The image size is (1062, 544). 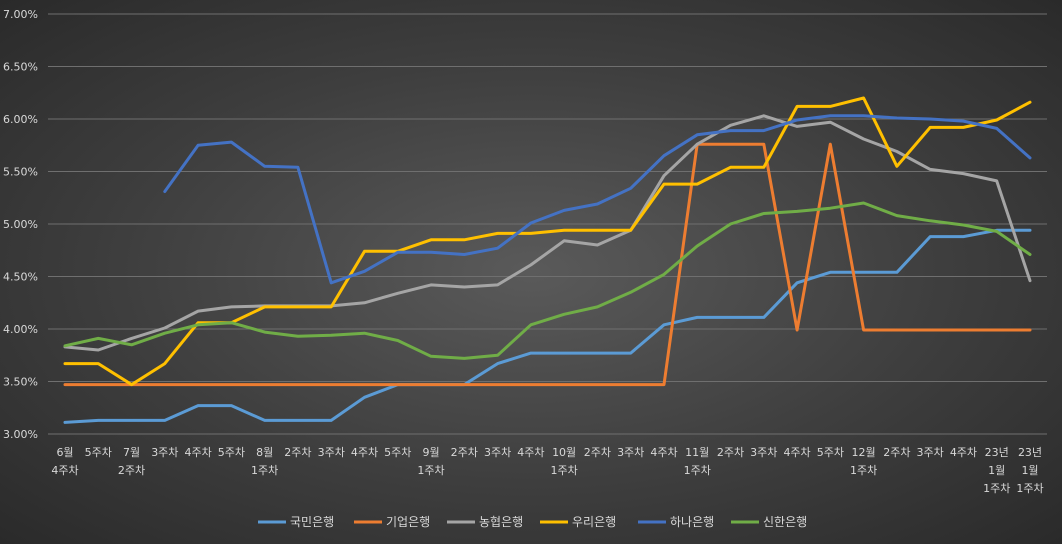 What do you see at coordinates (532, 521) in the screenshot?
I see `legend: 국민은행 기업은행 농협은행 우리은행 하나은행 신한은행` at bounding box center [532, 521].